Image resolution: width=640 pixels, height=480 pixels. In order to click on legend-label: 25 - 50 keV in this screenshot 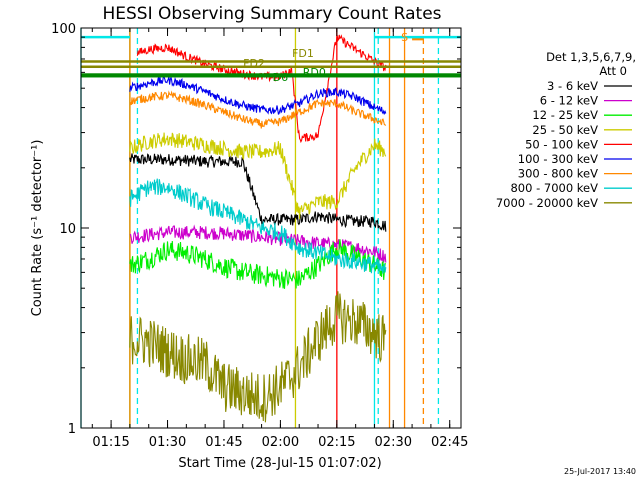, I will do `click(565, 130)`.